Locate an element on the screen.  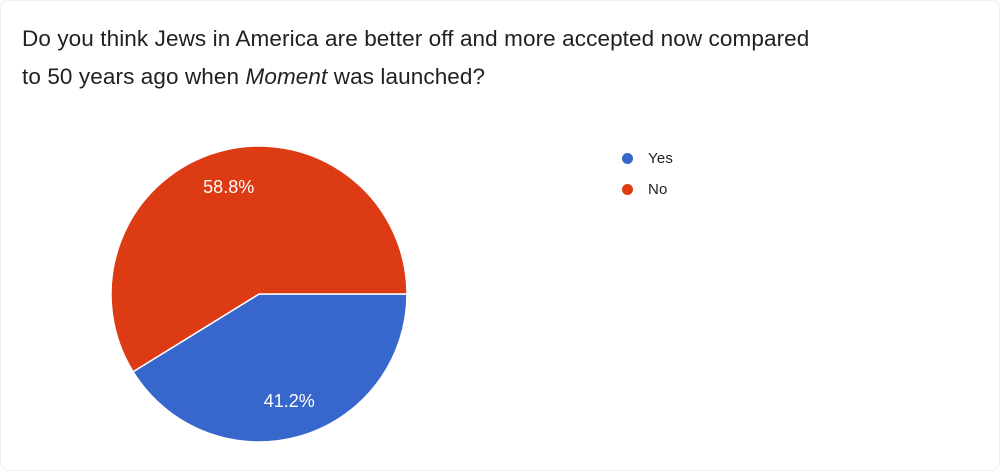
legend-label: No is located at coordinates (658, 189).